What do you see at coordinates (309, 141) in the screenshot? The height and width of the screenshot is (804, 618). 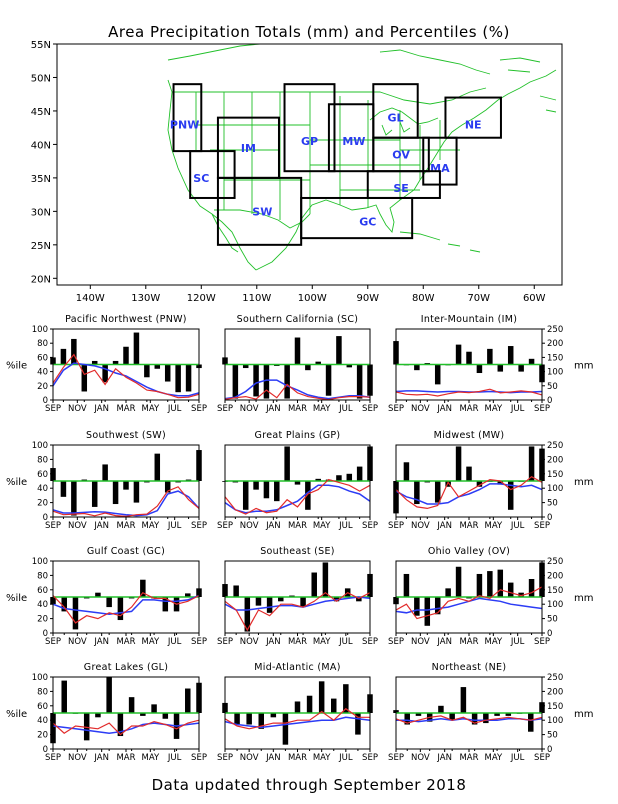 I see `region-label-gp: GP` at bounding box center [309, 141].